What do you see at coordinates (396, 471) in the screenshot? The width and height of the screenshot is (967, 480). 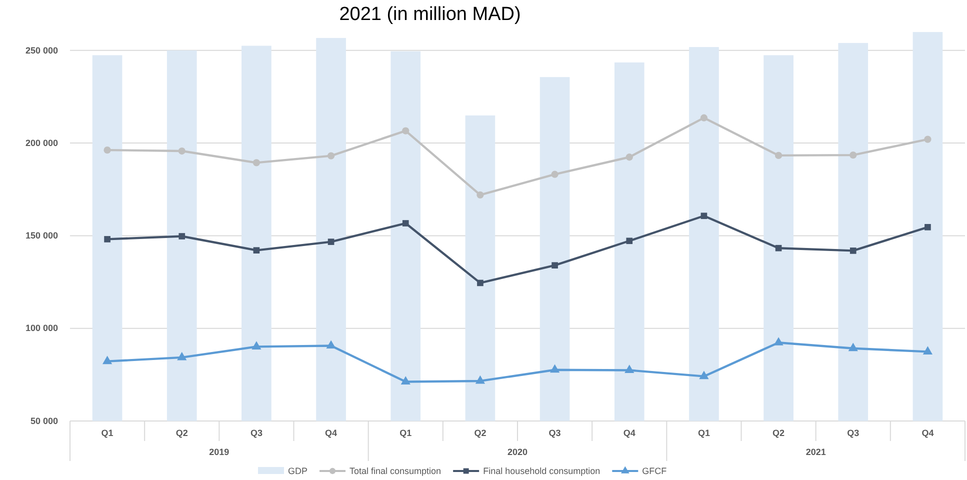 I see `legend-label: Total final consumption` at bounding box center [396, 471].